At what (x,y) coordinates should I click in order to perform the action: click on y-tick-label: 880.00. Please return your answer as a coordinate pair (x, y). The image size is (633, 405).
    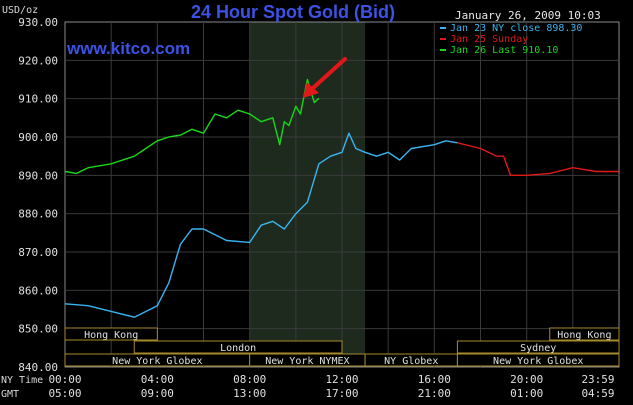
    Looking at the image, I should click on (38, 214).